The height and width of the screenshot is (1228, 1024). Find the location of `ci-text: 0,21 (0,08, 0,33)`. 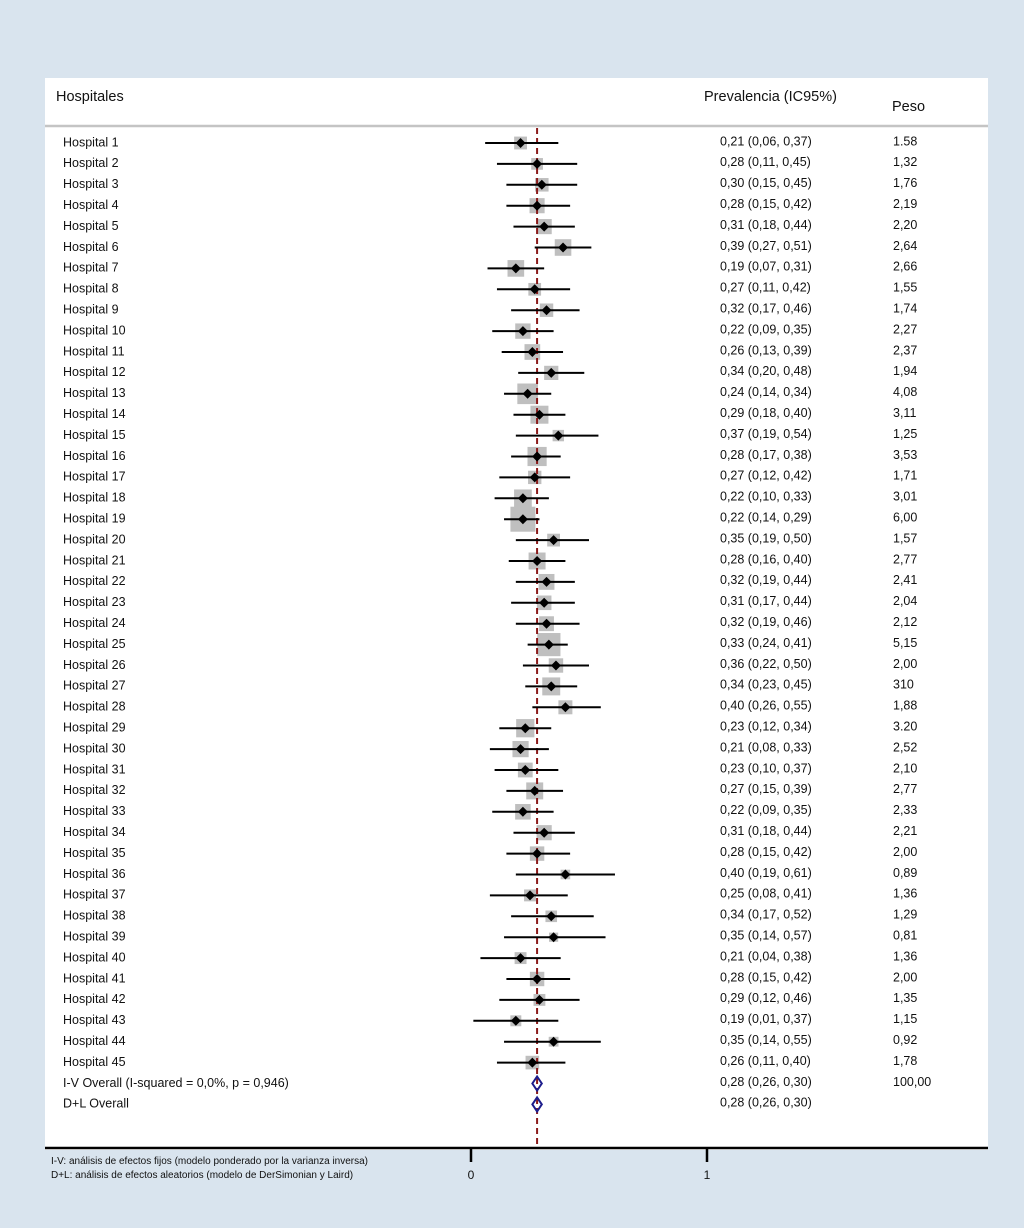

ci-text: 0,21 (0,08, 0,33) is located at coordinates (766, 747).